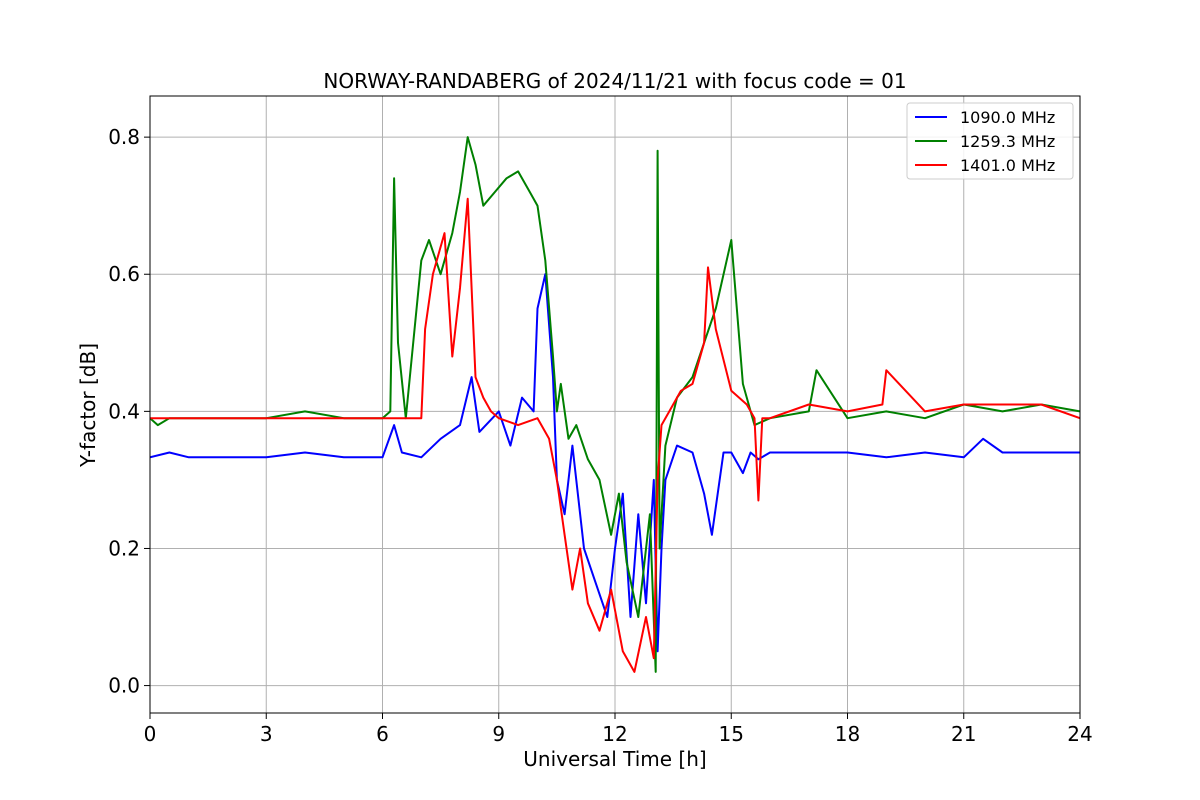  What do you see at coordinates (124, 274) in the screenshot?
I see `y-tick-label: 0.6` at bounding box center [124, 274].